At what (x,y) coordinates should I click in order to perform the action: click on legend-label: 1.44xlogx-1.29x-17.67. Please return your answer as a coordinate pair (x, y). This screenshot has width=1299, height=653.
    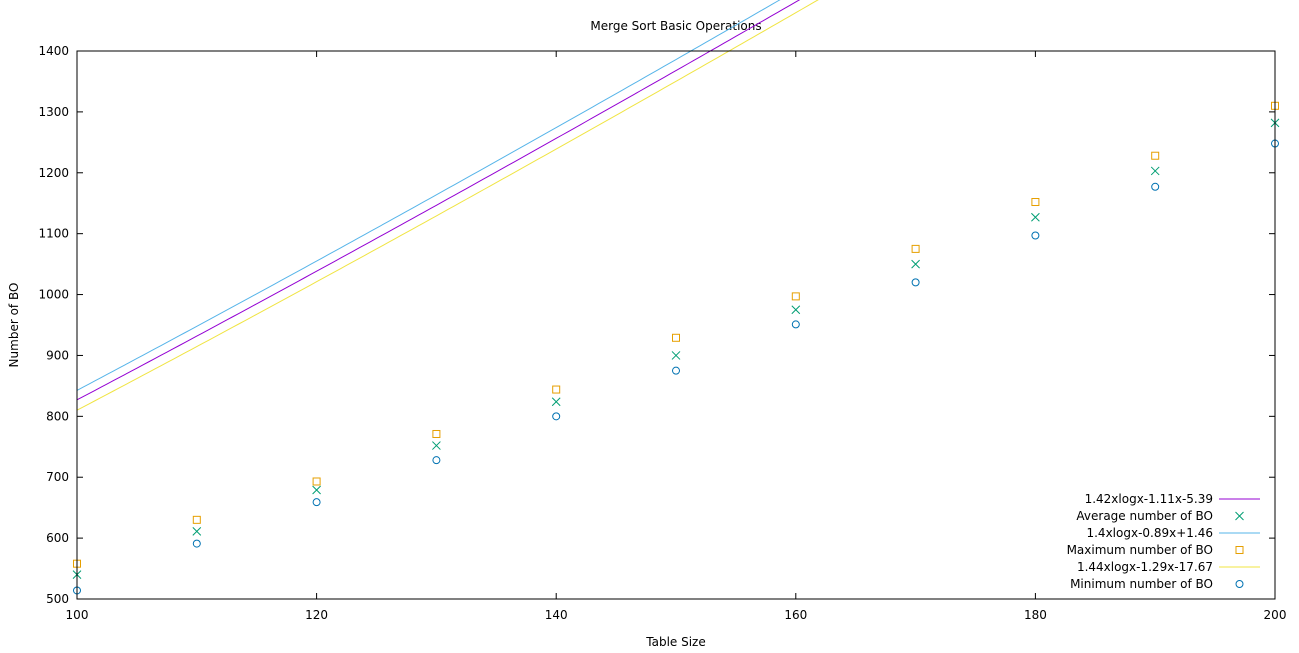
    Looking at the image, I should click on (1145, 567).